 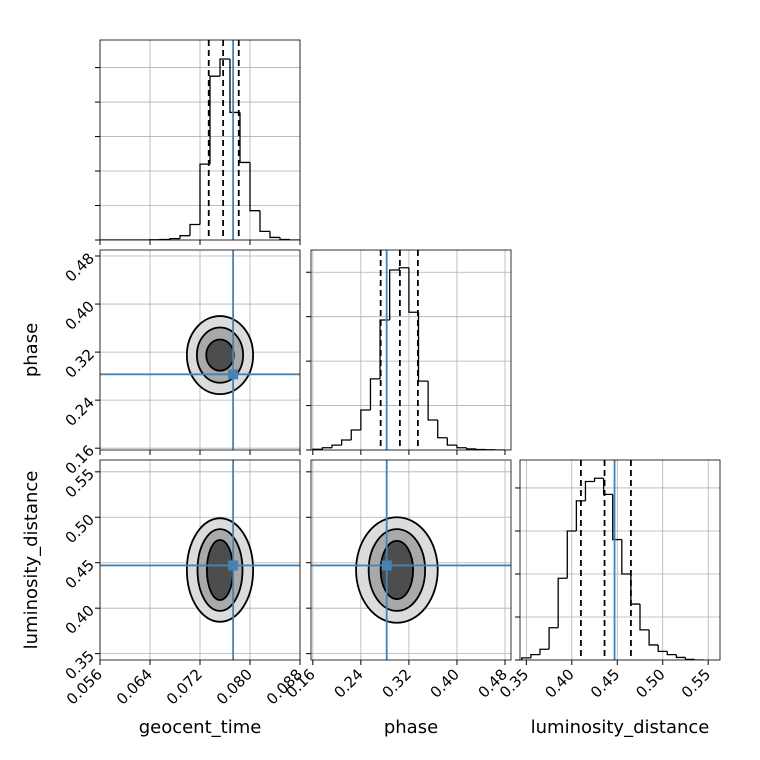 What do you see at coordinates (411, 727) in the screenshot?
I see `x-axis-label: phase` at bounding box center [411, 727].